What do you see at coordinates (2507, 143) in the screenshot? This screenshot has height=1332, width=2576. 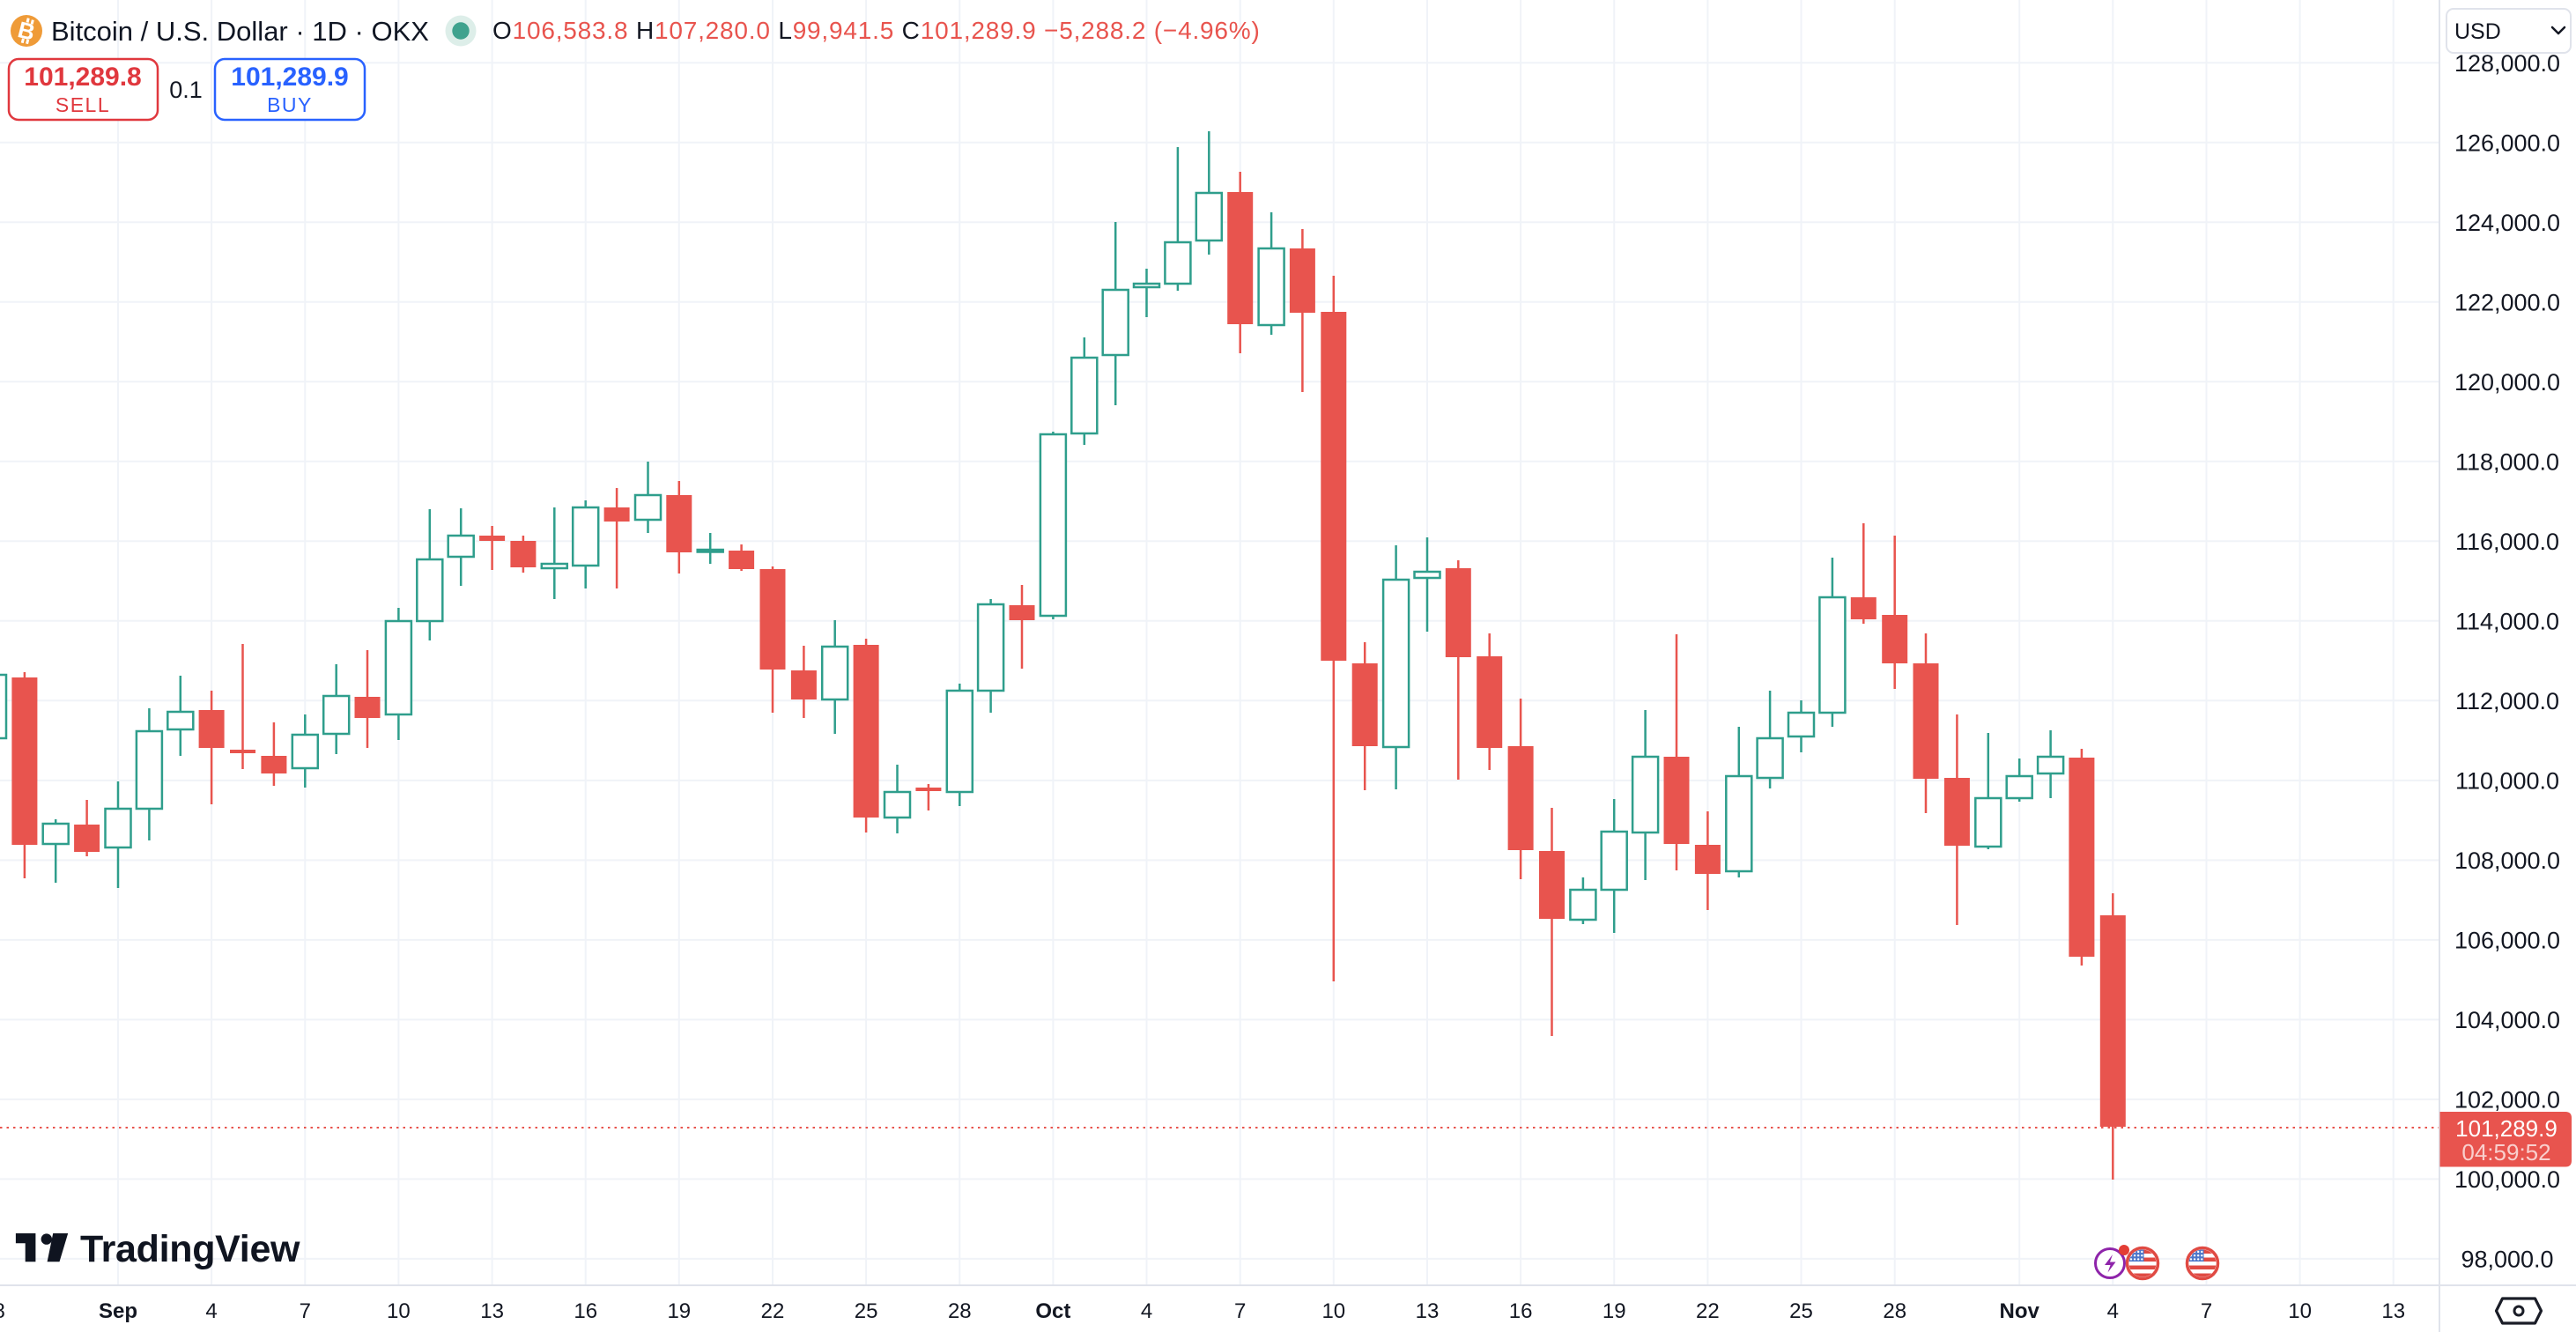 I see `svg-text: 126,000.0` at bounding box center [2507, 143].